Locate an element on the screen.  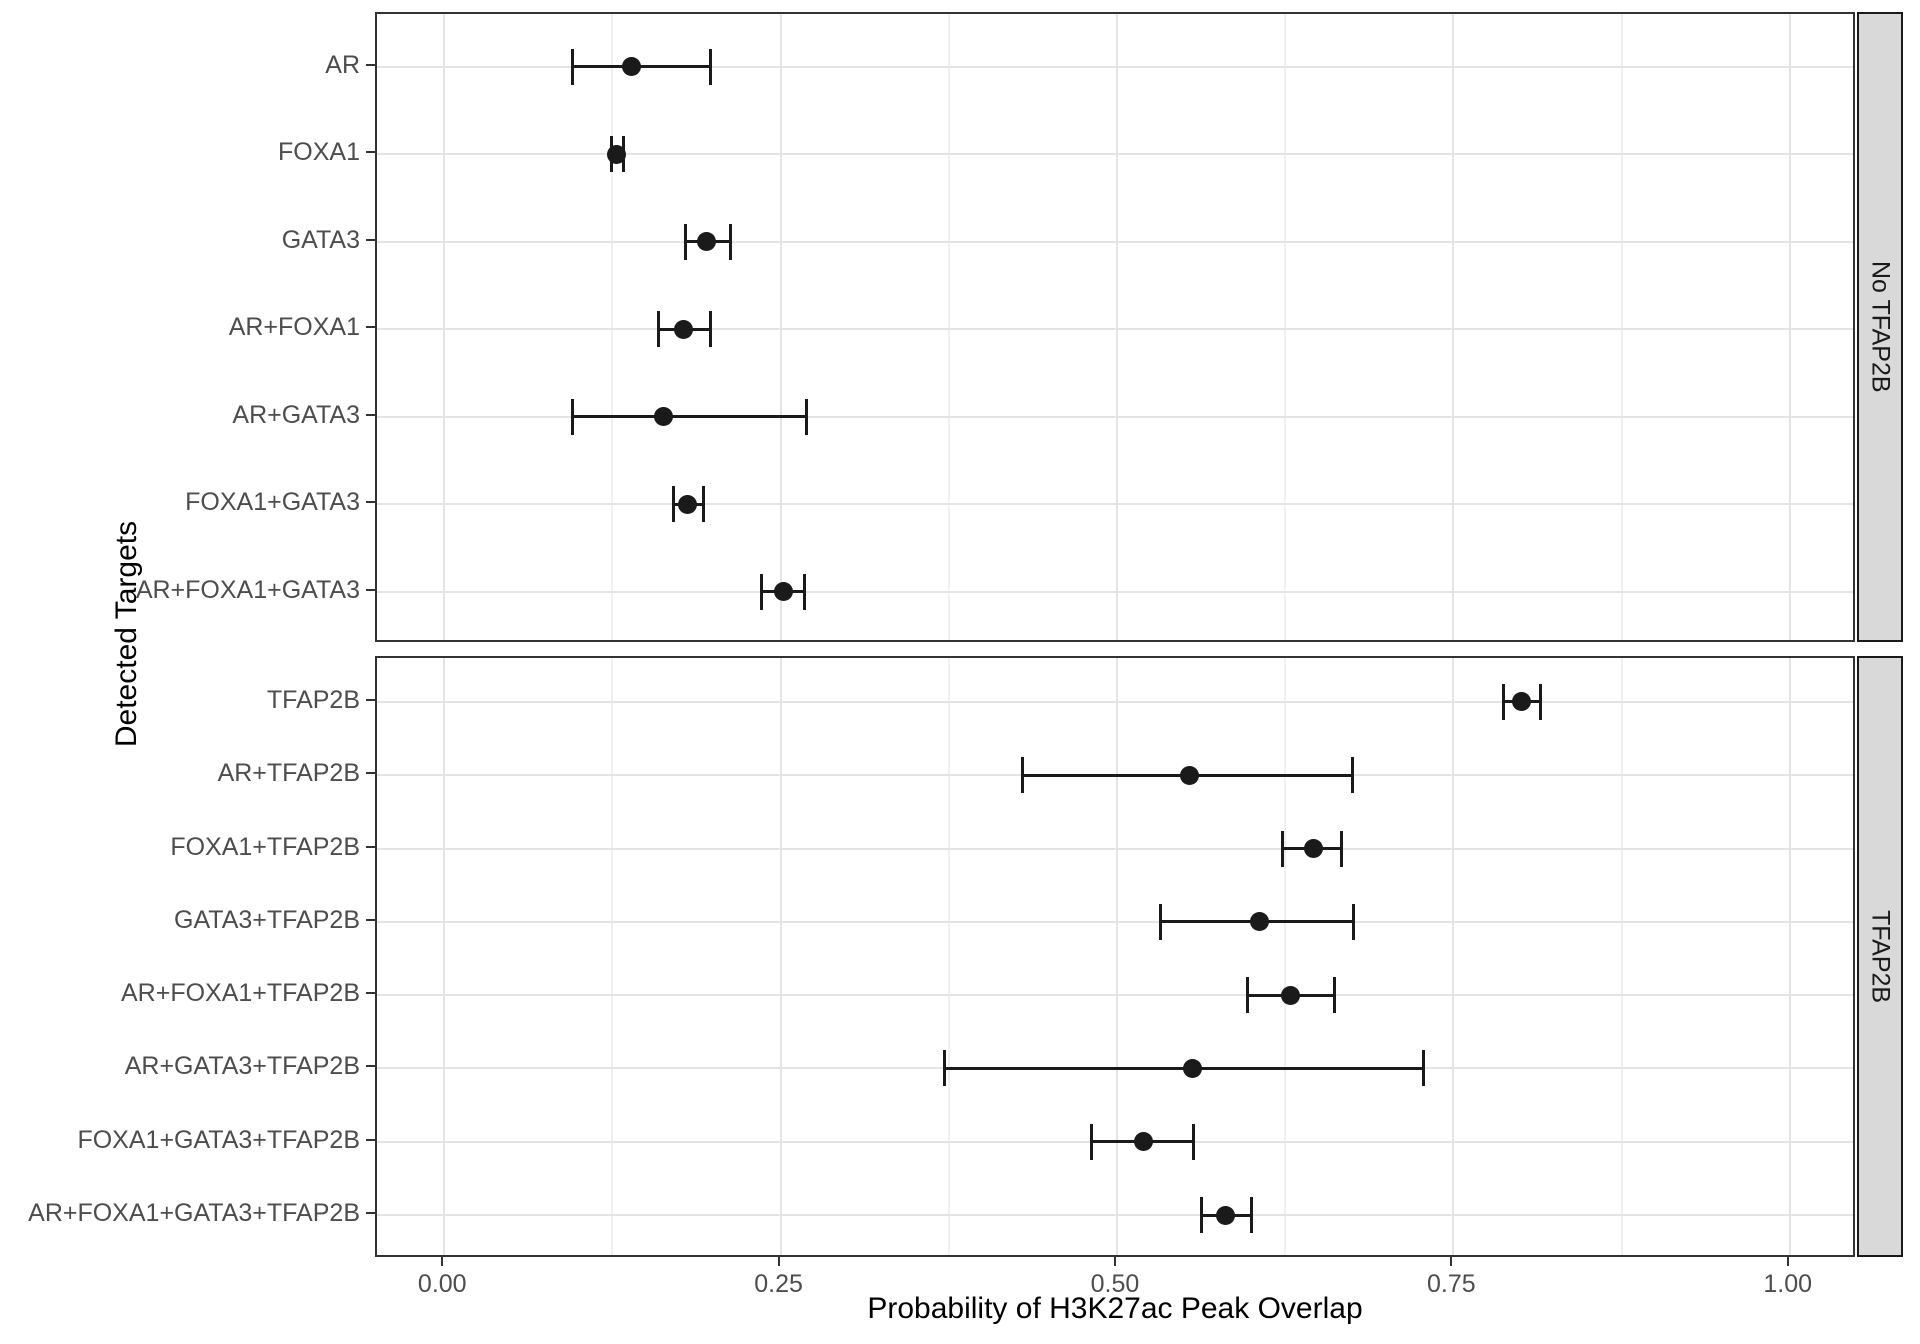
x-axis-tick-label: 0.75 is located at coordinates (1451, 1284).